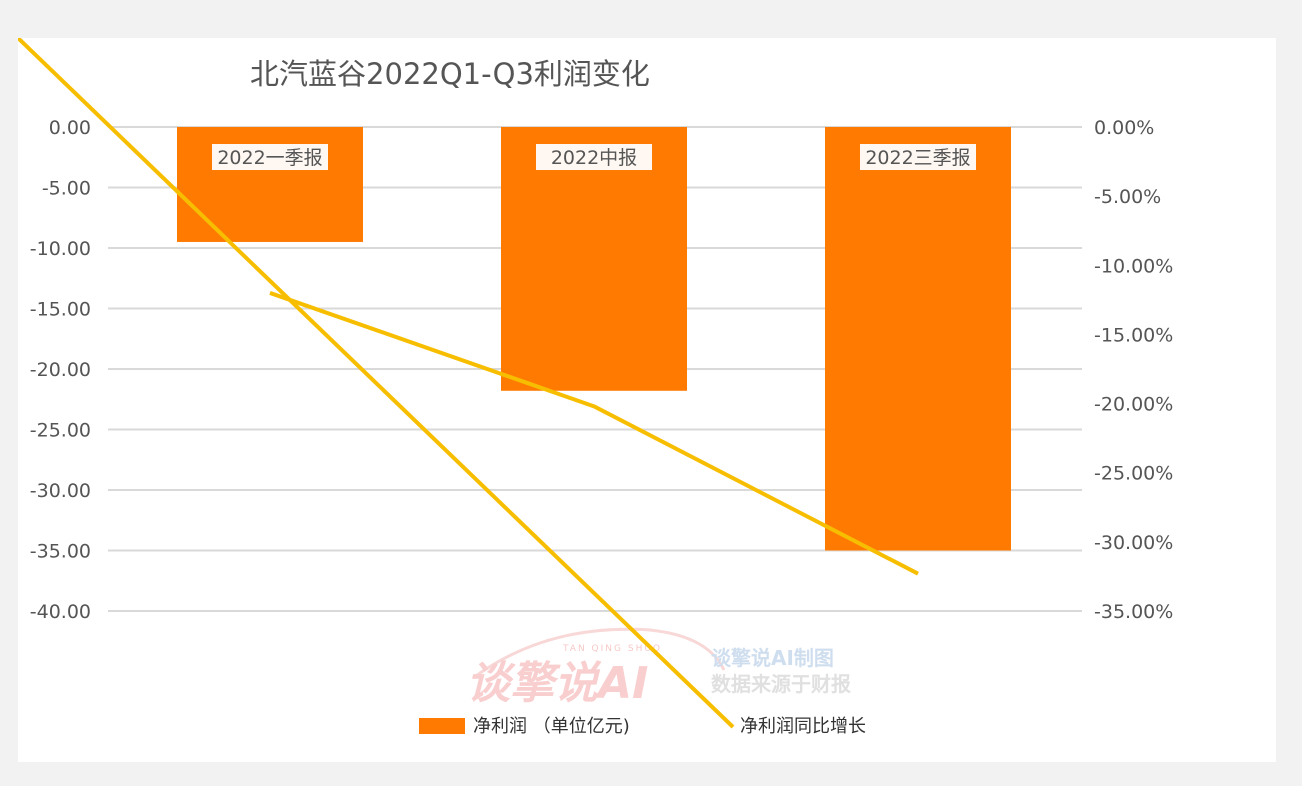 Image resolution: width=1302 pixels, height=786 pixels. What do you see at coordinates (60, 249) in the screenshot?
I see `left-tick-label: -10.00` at bounding box center [60, 249].